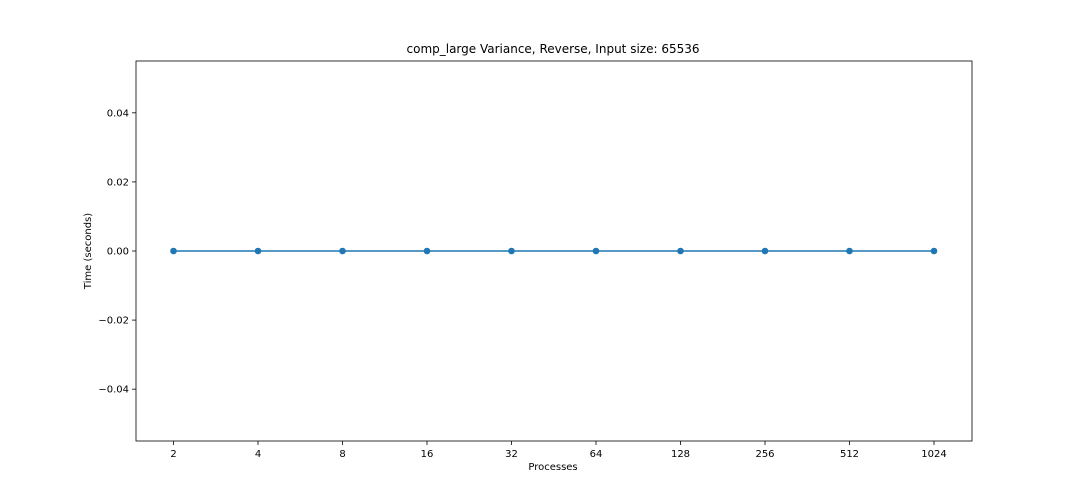  Describe the element at coordinates (849, 454) in the screenshot. I see `x-tick-label: 512` at that location.